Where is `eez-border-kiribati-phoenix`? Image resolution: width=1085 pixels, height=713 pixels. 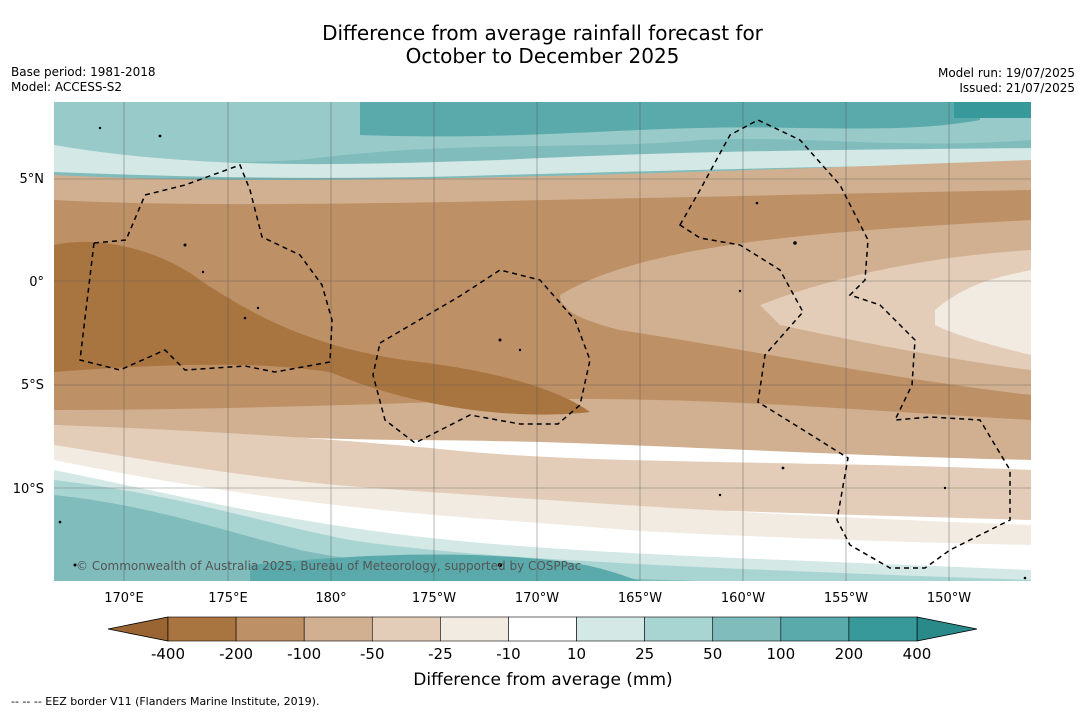
eez-border-kiribati-phoenix is located at coordinates (481, 356).